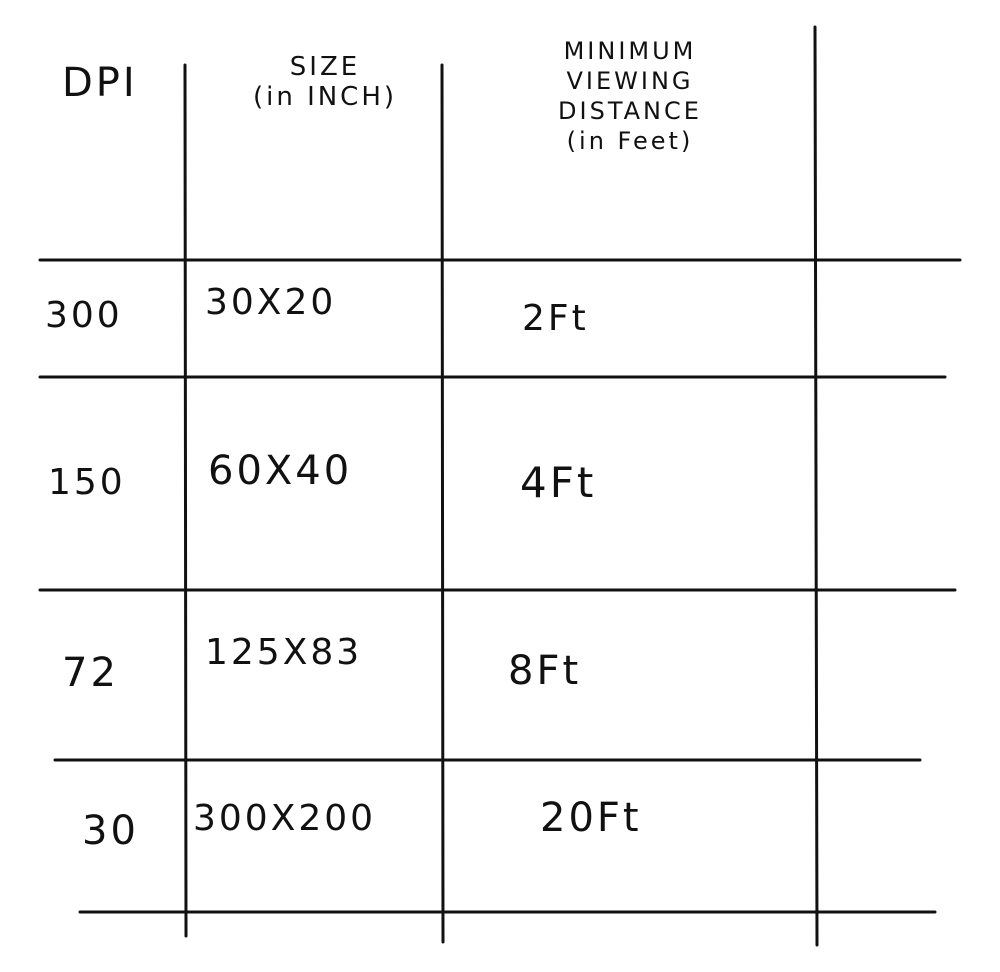  I want to click on cell-size: 60X40, so click(280, 471).